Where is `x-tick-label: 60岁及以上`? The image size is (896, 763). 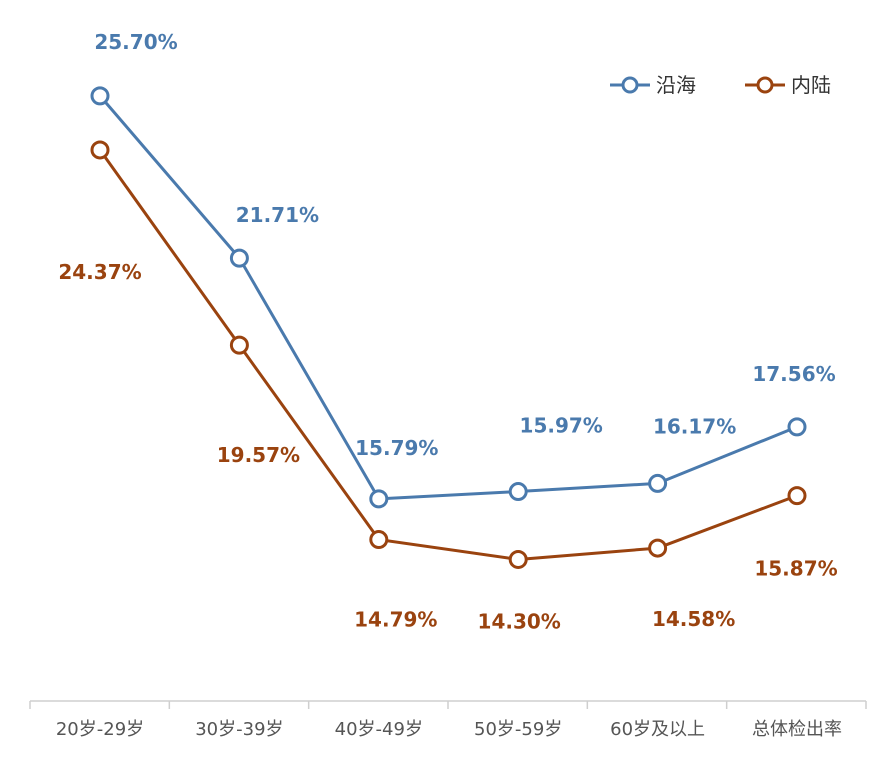 x-tick-label: 60岁及以上 is located at coordinates (657, 729).